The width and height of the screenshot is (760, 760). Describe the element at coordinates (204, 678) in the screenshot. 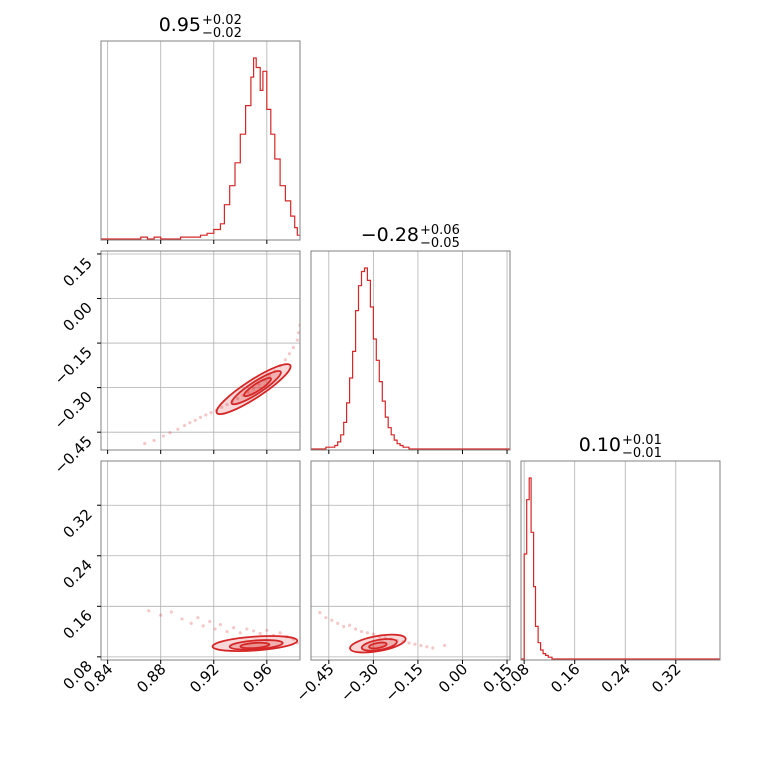

I see `x-tick-label-1-3: 0.92` at that location.